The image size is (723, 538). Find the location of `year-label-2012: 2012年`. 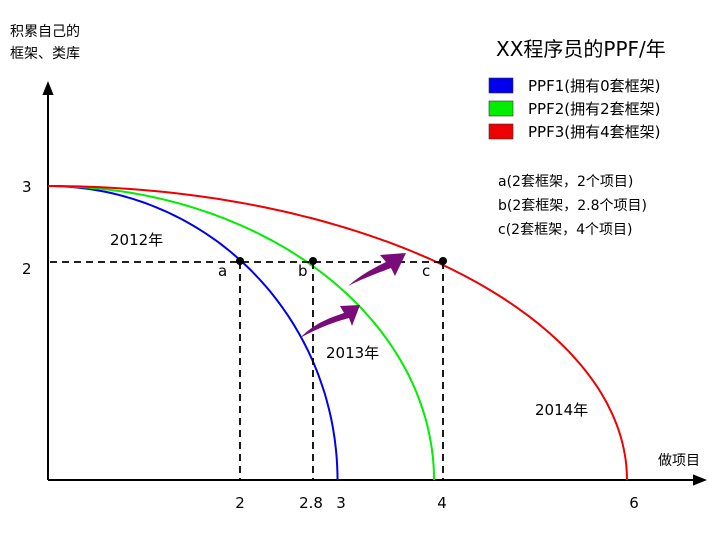

year-label-2012: 2012年 is located at coordinates (136, 240).